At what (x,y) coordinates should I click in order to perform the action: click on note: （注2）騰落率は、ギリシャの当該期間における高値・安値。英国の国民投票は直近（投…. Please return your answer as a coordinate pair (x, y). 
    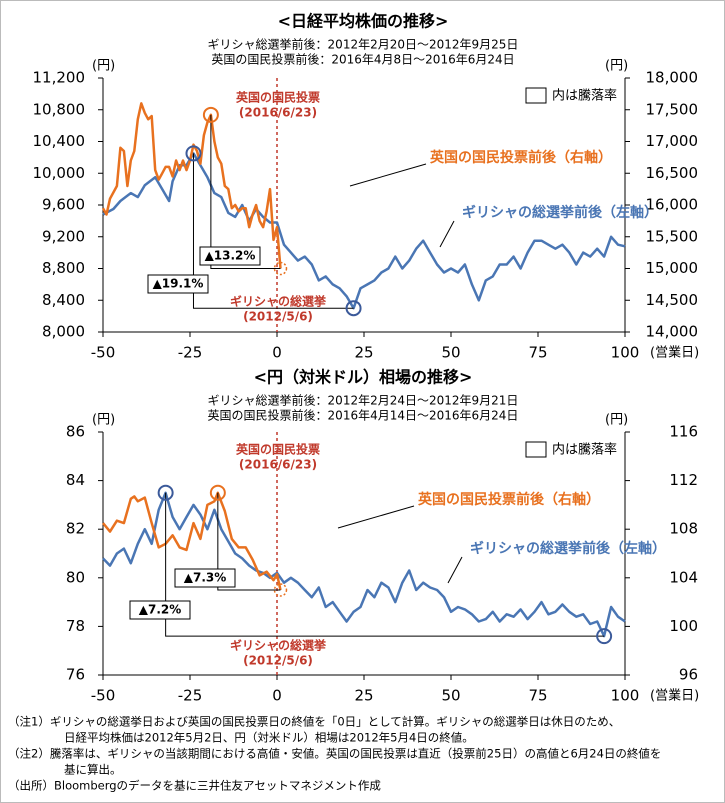
    Looking at the image, I should click on (334, 754).